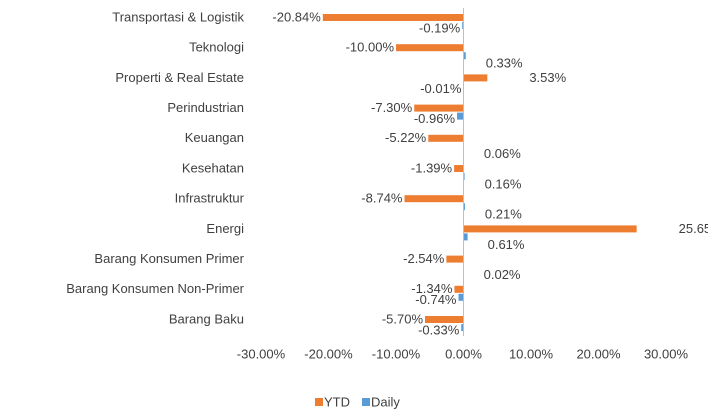 Image resolution: width=708 pixels, height=411 pixels. Describe the element at coordinates (547, 77) in the screenshot. I see `data-label: 3.53%` at that location.